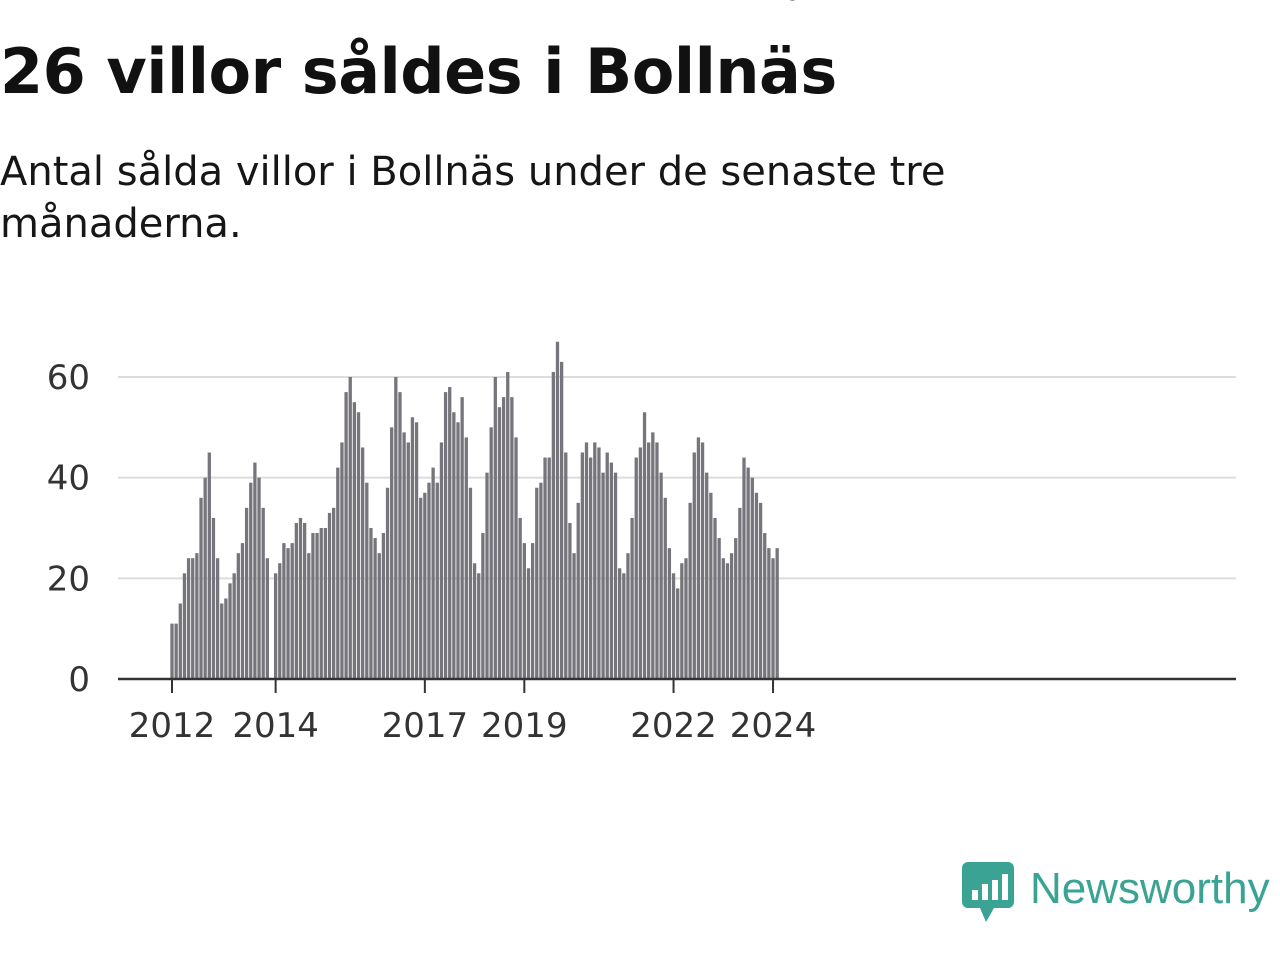 The height and width of the screenshot is (960, 1280). Describe the element at coordinates (172, 726) in the screenshot. I see `x-tick-label: 2012` at that location.